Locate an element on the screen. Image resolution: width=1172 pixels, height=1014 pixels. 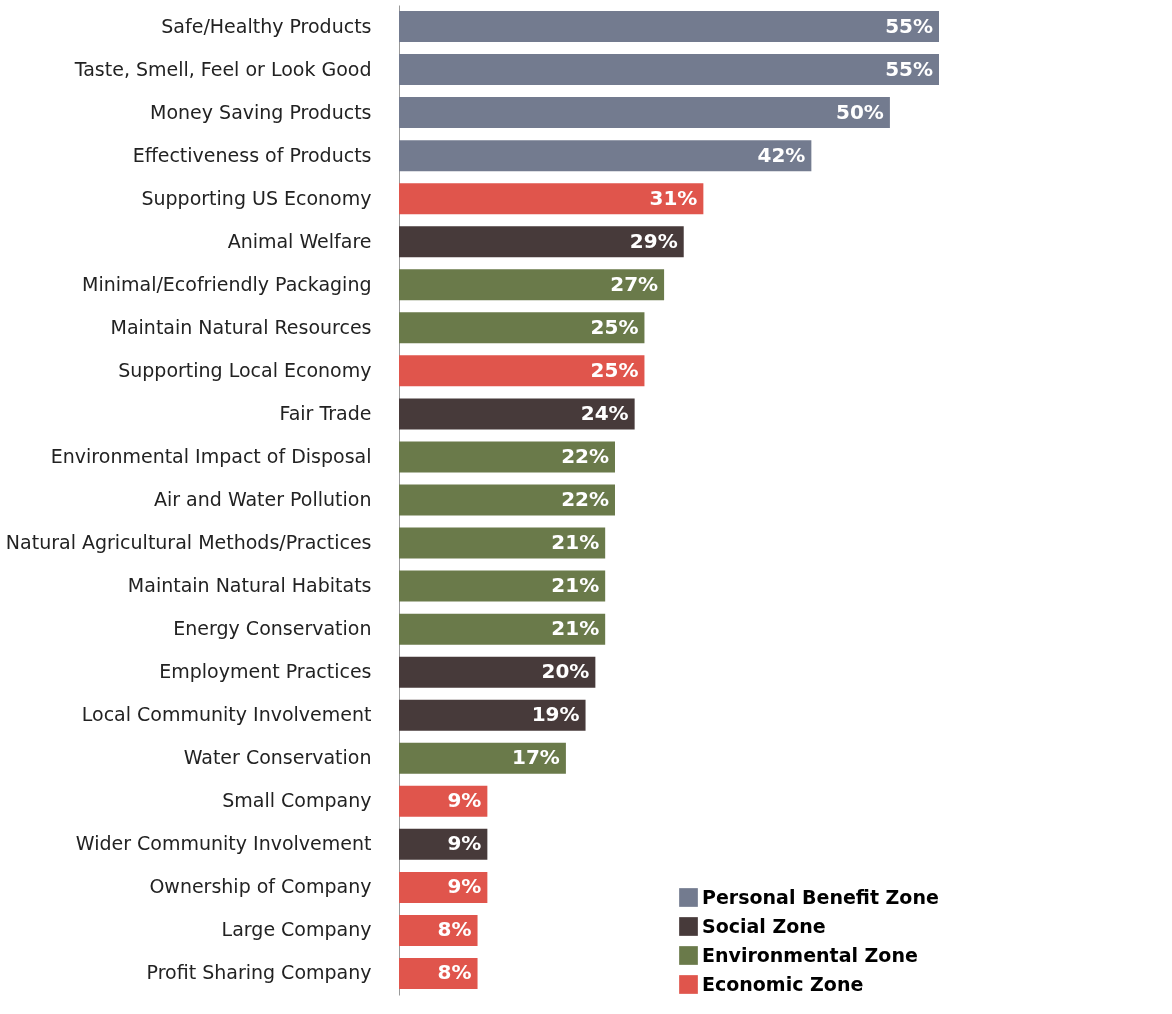
legend-label: Economic Zone is located at coordinates (783, 983).